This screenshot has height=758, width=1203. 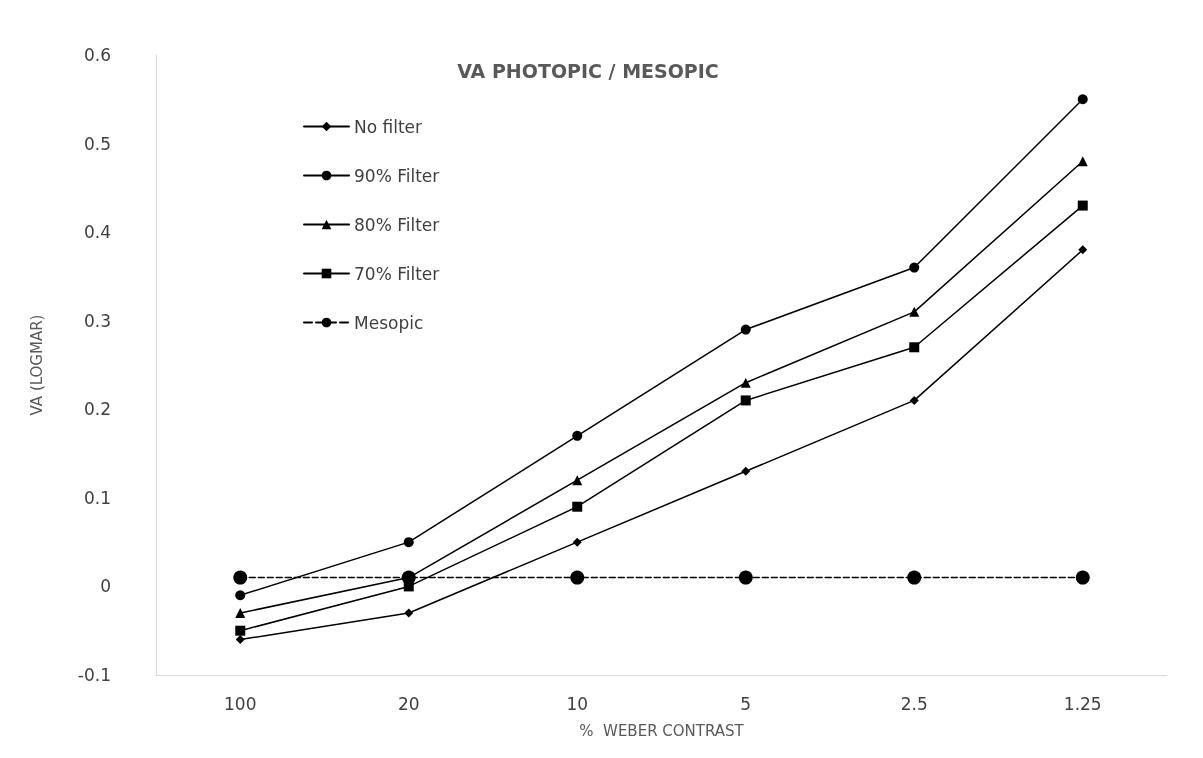 What do you see at coordinates (97, 55) in the screenshot?
I see `y-tick-label: 0.6` at bounding box center [97, 55].